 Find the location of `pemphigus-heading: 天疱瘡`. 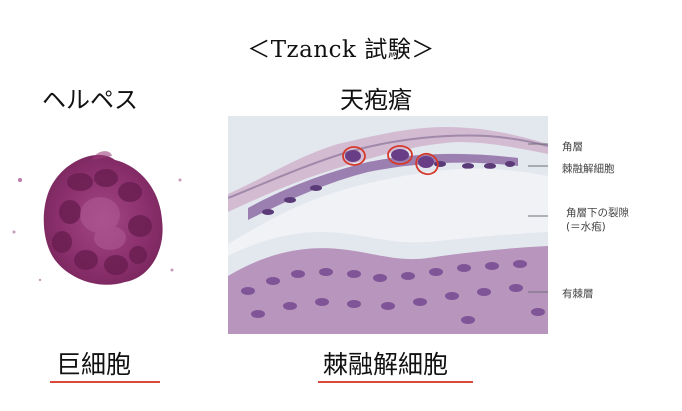

pemphigus-heading: 天疱瘡 is located at coordinates (376, 100).